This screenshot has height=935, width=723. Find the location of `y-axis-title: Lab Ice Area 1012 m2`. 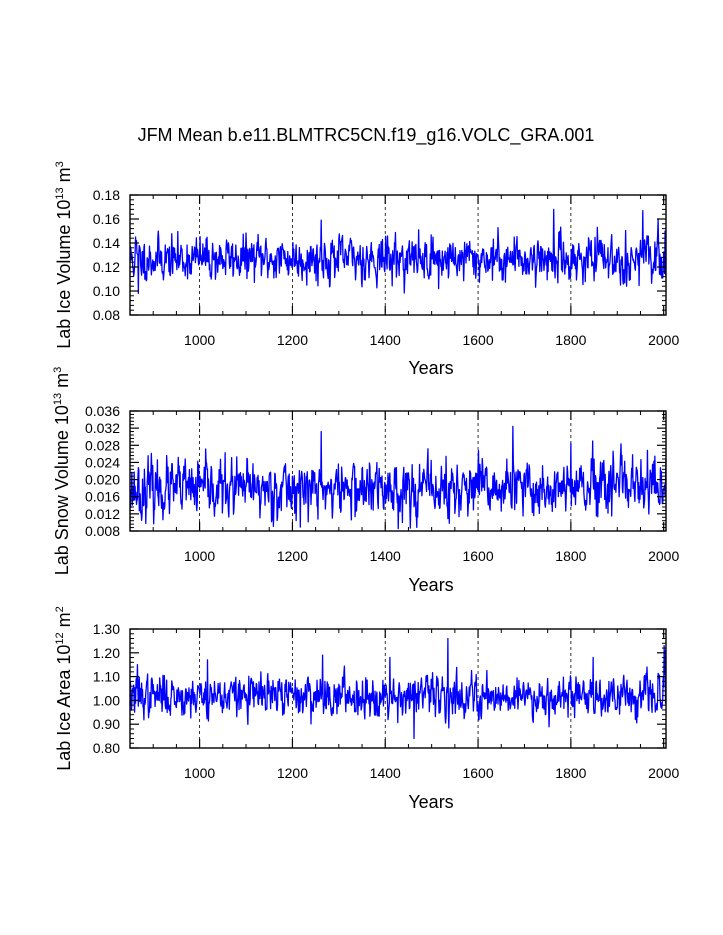

y-axis-title: Lab Ice Area 1012 m2 is located at coordinates (64, 688).